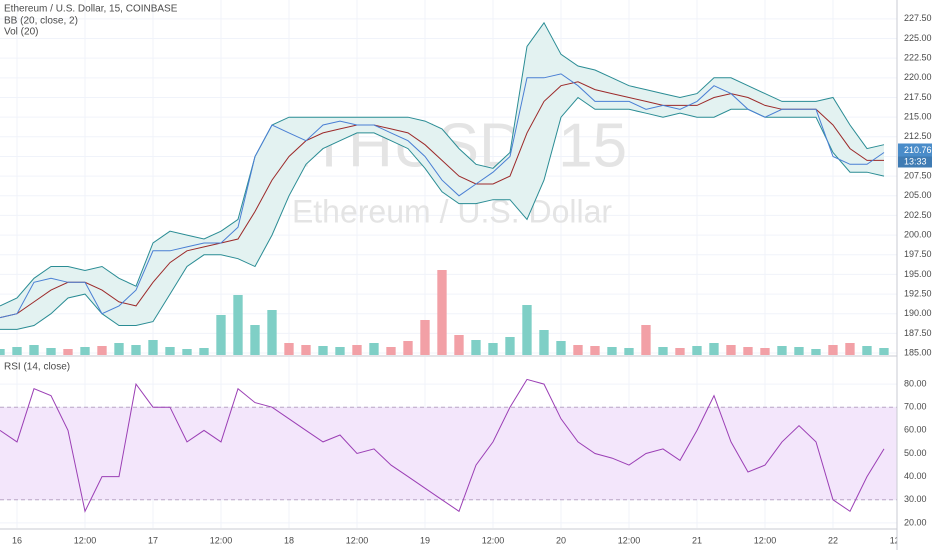 The image size is (932, 550). What do you see at coordinates (915, 476) in the screenshot?
I see `y-tick-label: 40.00` at bounding box center [915, 476].